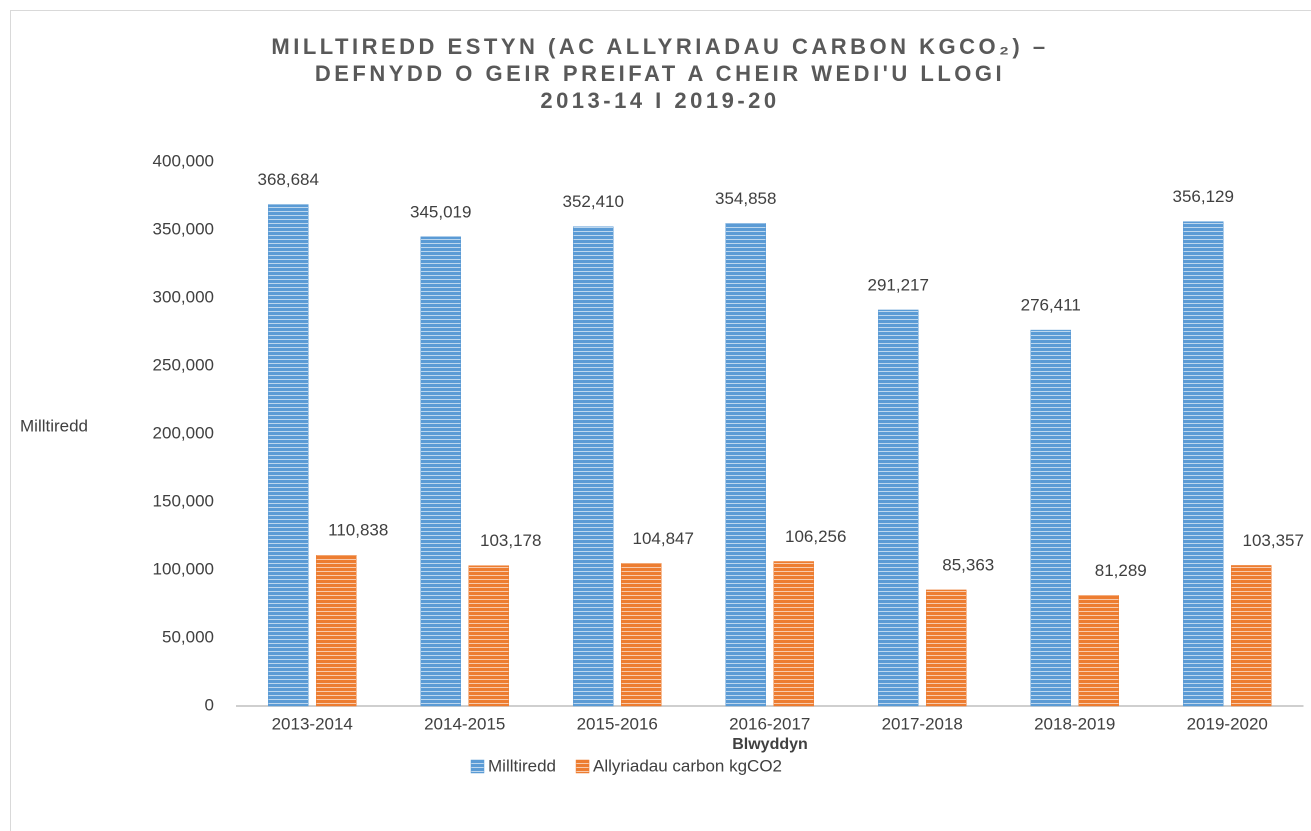 The height and width of the screenshot is (831, 1311). Describe the element at coordinates (1227, 723) in the screenshot. I see `x-tick-label: 2019-2020` at that location.